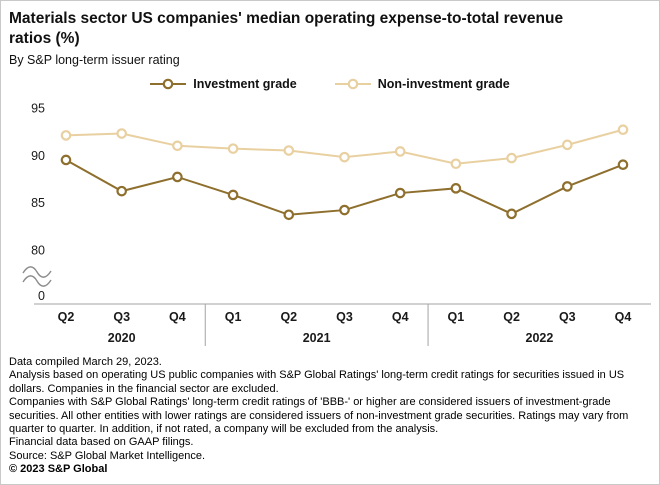 The height and width of the screenshot is (485, 660). I want to click on legend-item-investment-grade: Investment grade, so click(223, 84).